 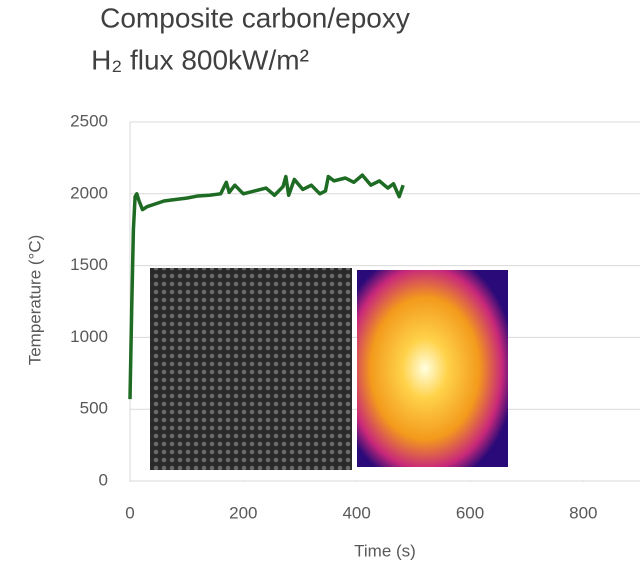 What do you see at coordinates (583, 512) in the screenshot?
I see `x-tick-label: 800` at bounding box center [583, 512].